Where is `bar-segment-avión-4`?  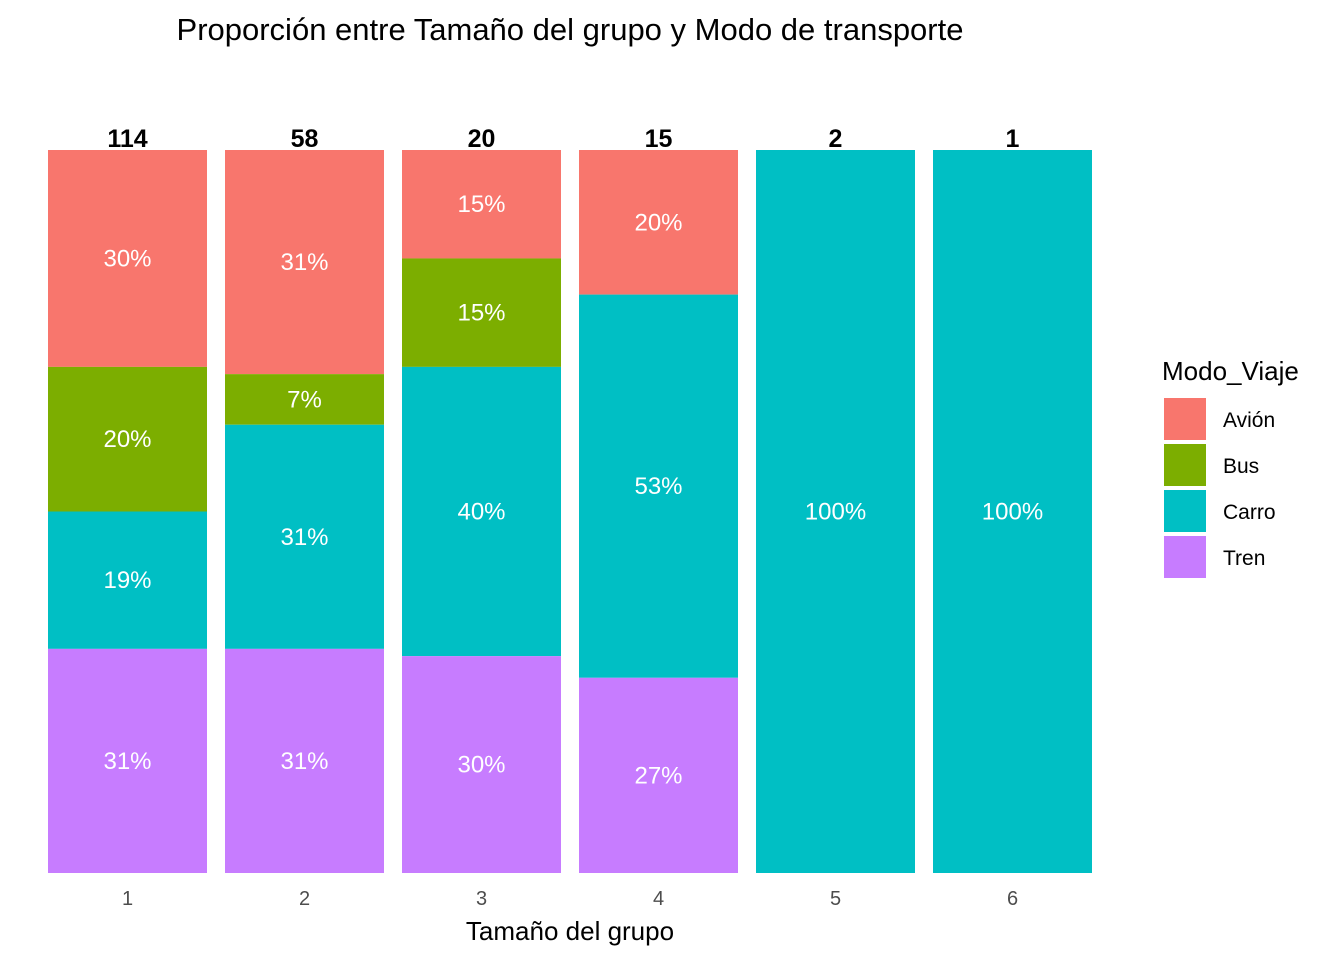
bar-segment-avión-4 is located at coordinates (658, 222).